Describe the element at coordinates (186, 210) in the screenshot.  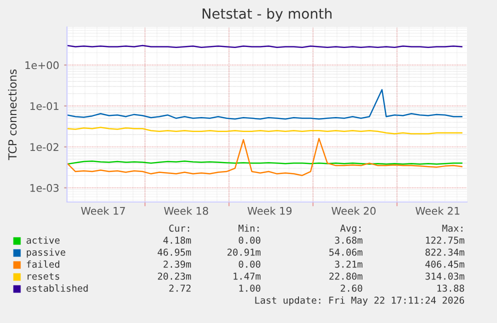
I see `x-tick-label: Week 18` at that location.